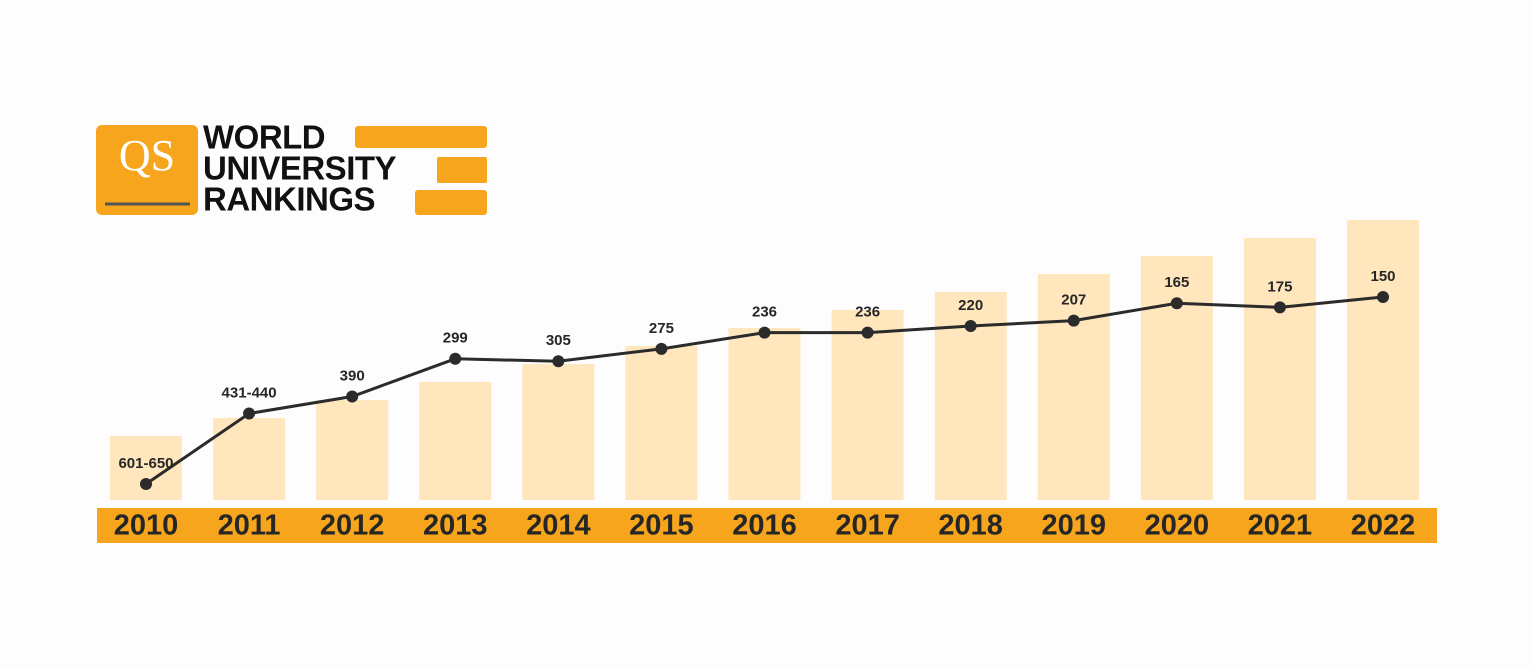 The image size is (1533, 669). I want to click on logo: QS WORLD UNIVERSITY RANKINGS, so click(291, 168).